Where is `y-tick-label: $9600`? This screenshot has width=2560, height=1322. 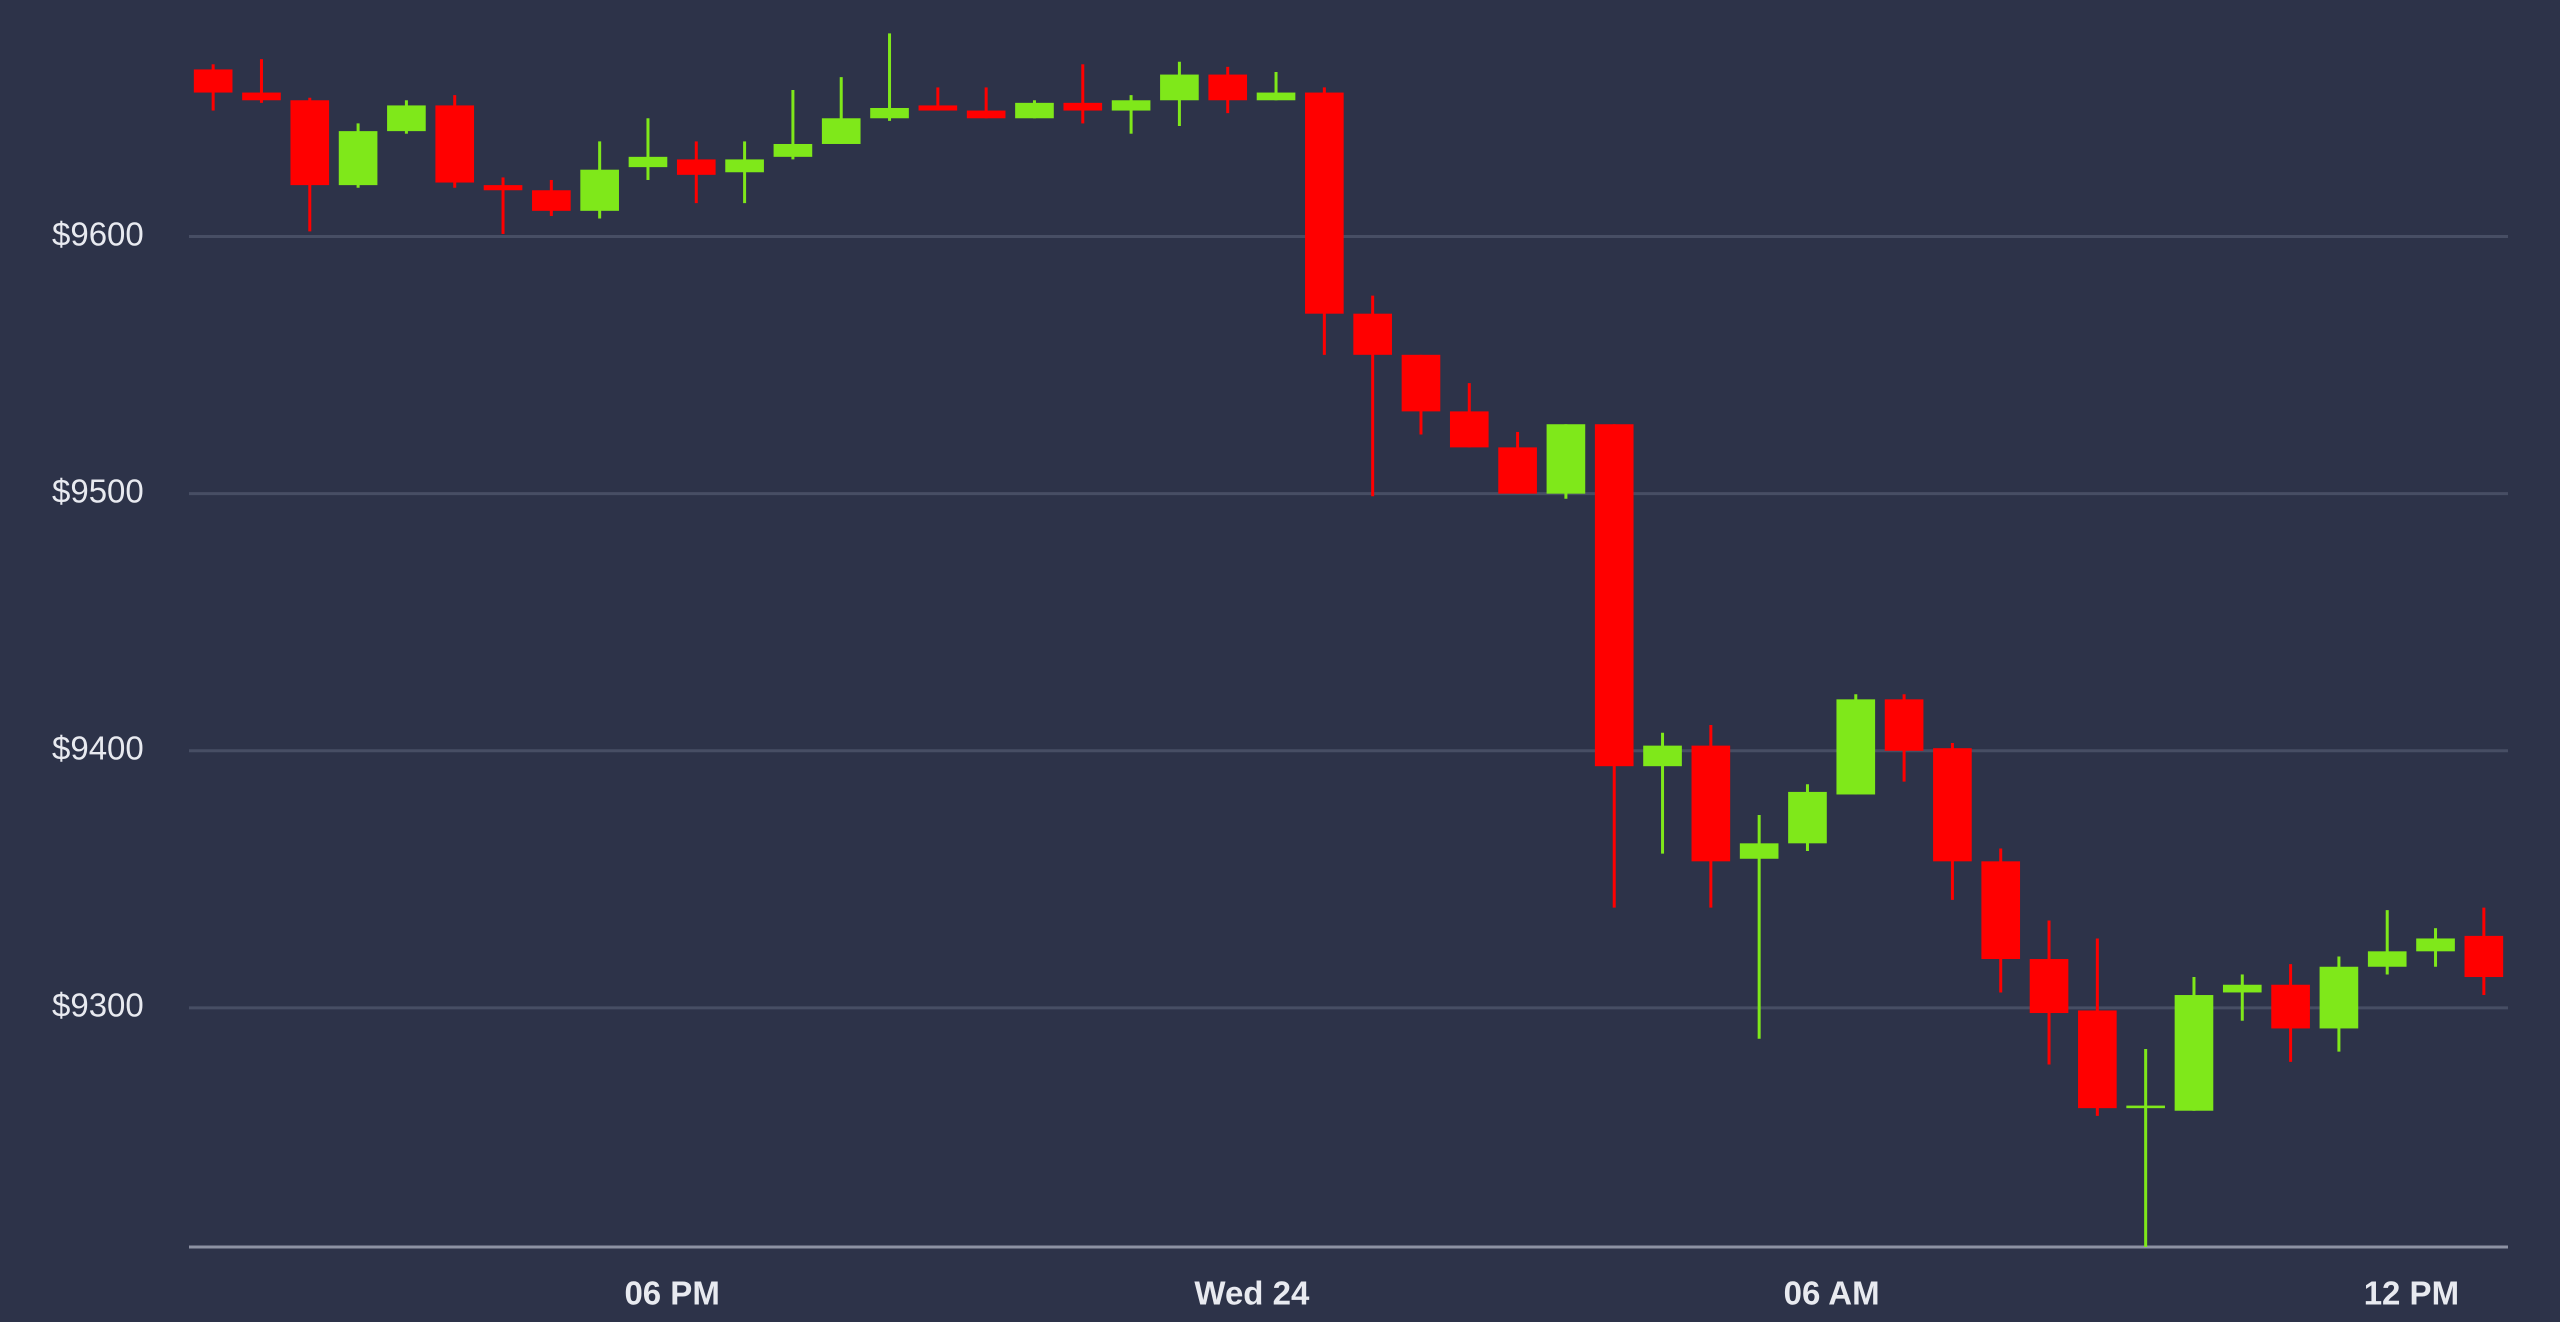
y-tick-label: $9600 is located at coordinates (98, 233).